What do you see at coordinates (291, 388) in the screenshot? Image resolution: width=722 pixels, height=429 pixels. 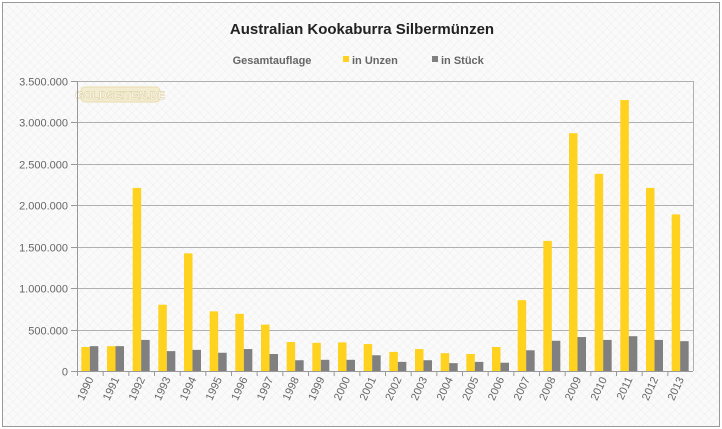 I see `x-tick-label: 1998` at bounding box center [291, 388].